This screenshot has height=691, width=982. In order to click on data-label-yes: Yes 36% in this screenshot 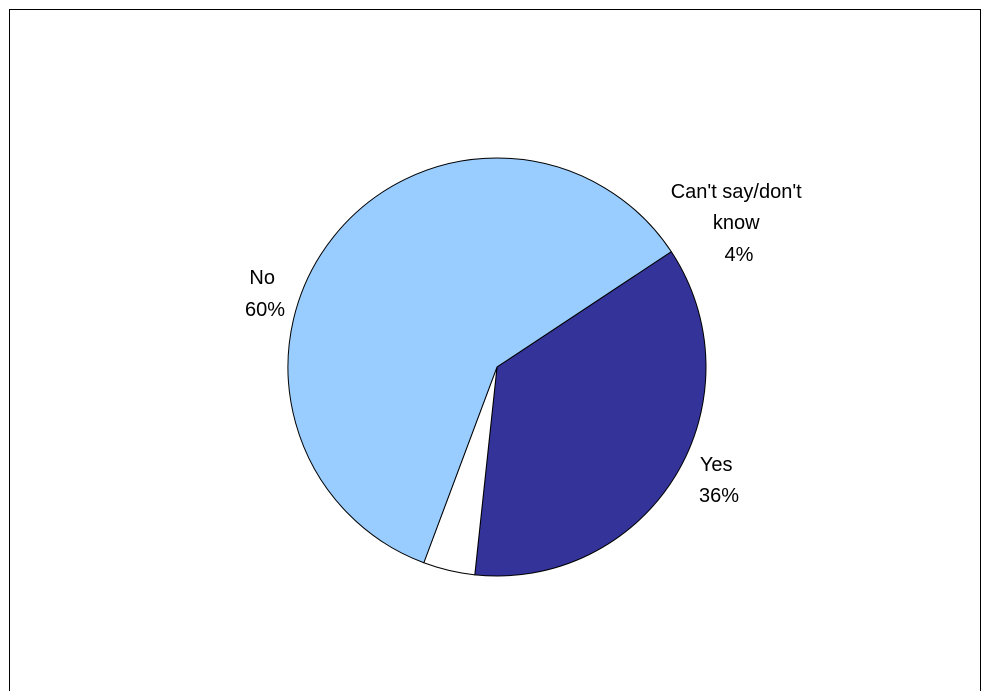, I will do `click(719, 480)`.